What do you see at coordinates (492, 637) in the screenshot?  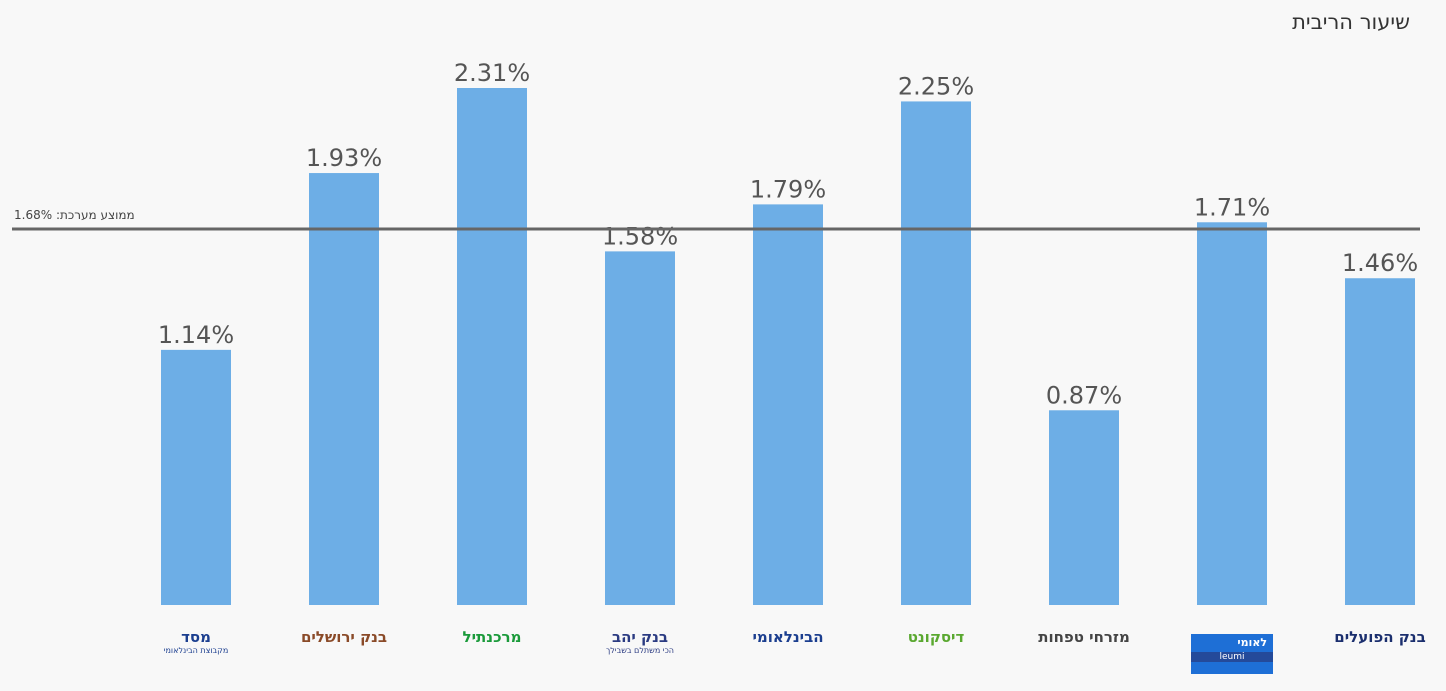 I see `bank-logo-name: מרכנתיל` at bounding box center [492, 637].